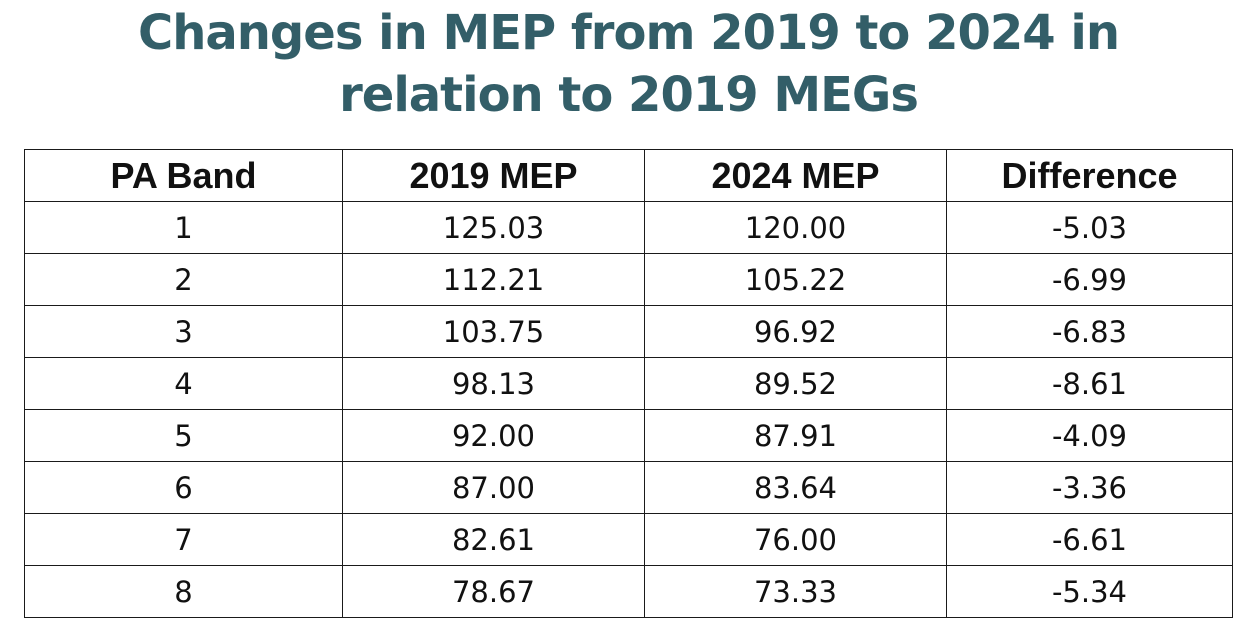  Describe the element at coordinates (1089, 435) in the screenshot. I see `cell-difference: -4.09` at that location.